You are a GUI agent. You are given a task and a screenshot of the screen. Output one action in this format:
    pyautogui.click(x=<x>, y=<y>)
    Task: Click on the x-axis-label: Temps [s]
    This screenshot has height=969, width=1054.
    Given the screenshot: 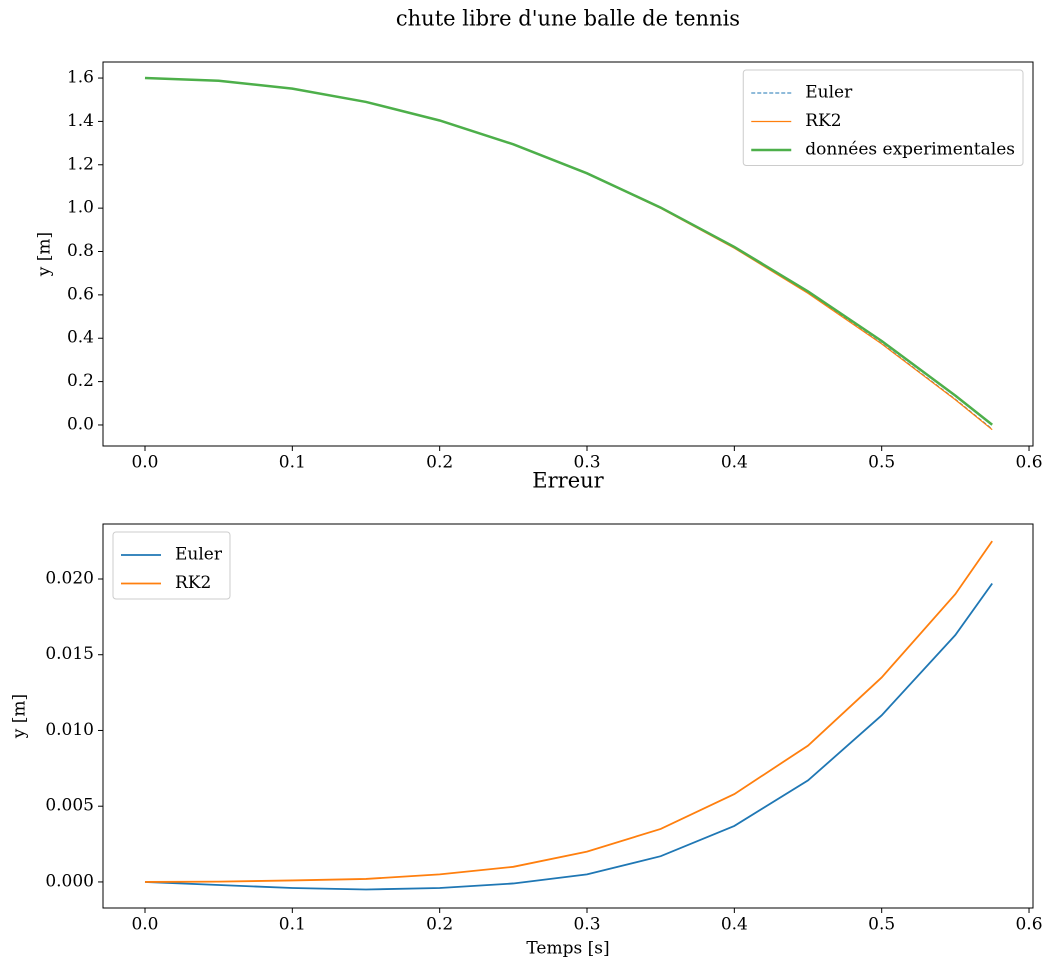 What is the action you would take?
    pyautogui.click(x=567, y=949)
    